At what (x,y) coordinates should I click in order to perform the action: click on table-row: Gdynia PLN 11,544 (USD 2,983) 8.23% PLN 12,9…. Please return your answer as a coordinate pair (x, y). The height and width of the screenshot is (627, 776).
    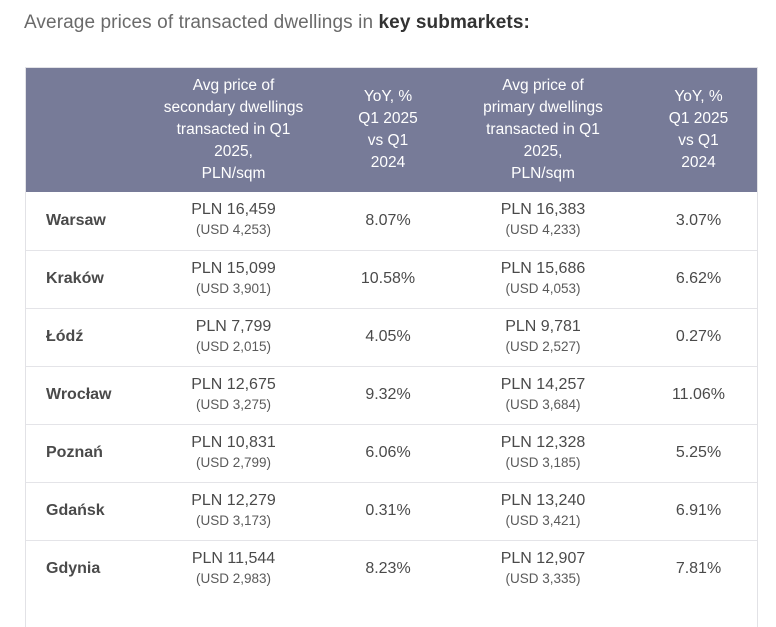
    Looking at the image, I should click on (391, 569).